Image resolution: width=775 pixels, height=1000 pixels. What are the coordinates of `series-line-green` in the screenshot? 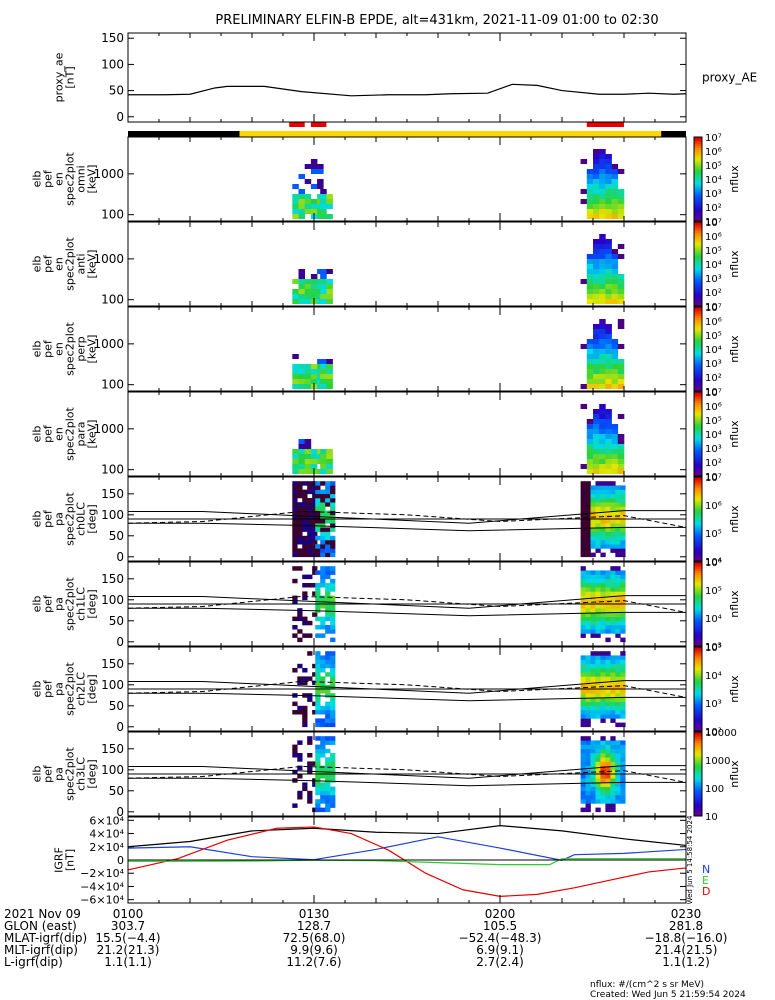 It's located at (407, 862).